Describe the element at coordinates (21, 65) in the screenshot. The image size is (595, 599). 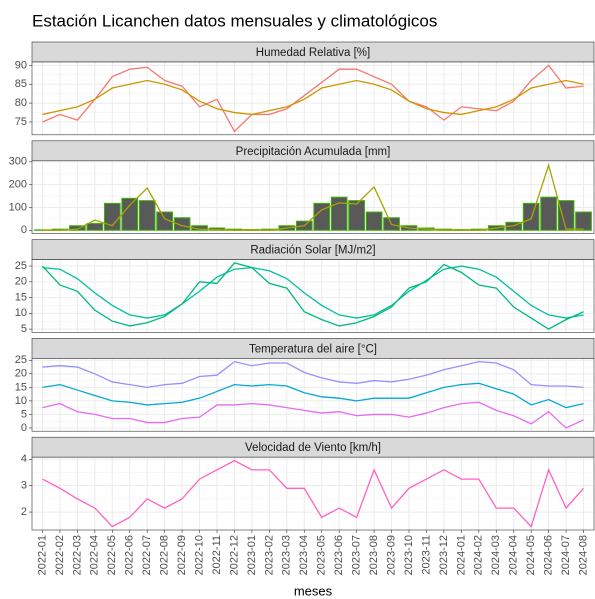
I see `y-tick-label: 90` at that location.